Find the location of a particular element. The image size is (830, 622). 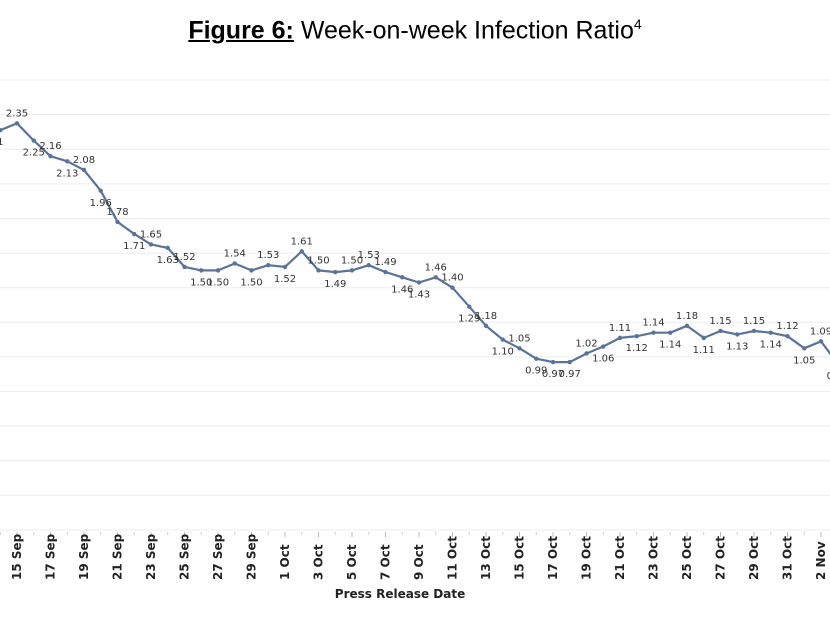

x-tick-label: 5 Oct is located at coordinates (352, 562).